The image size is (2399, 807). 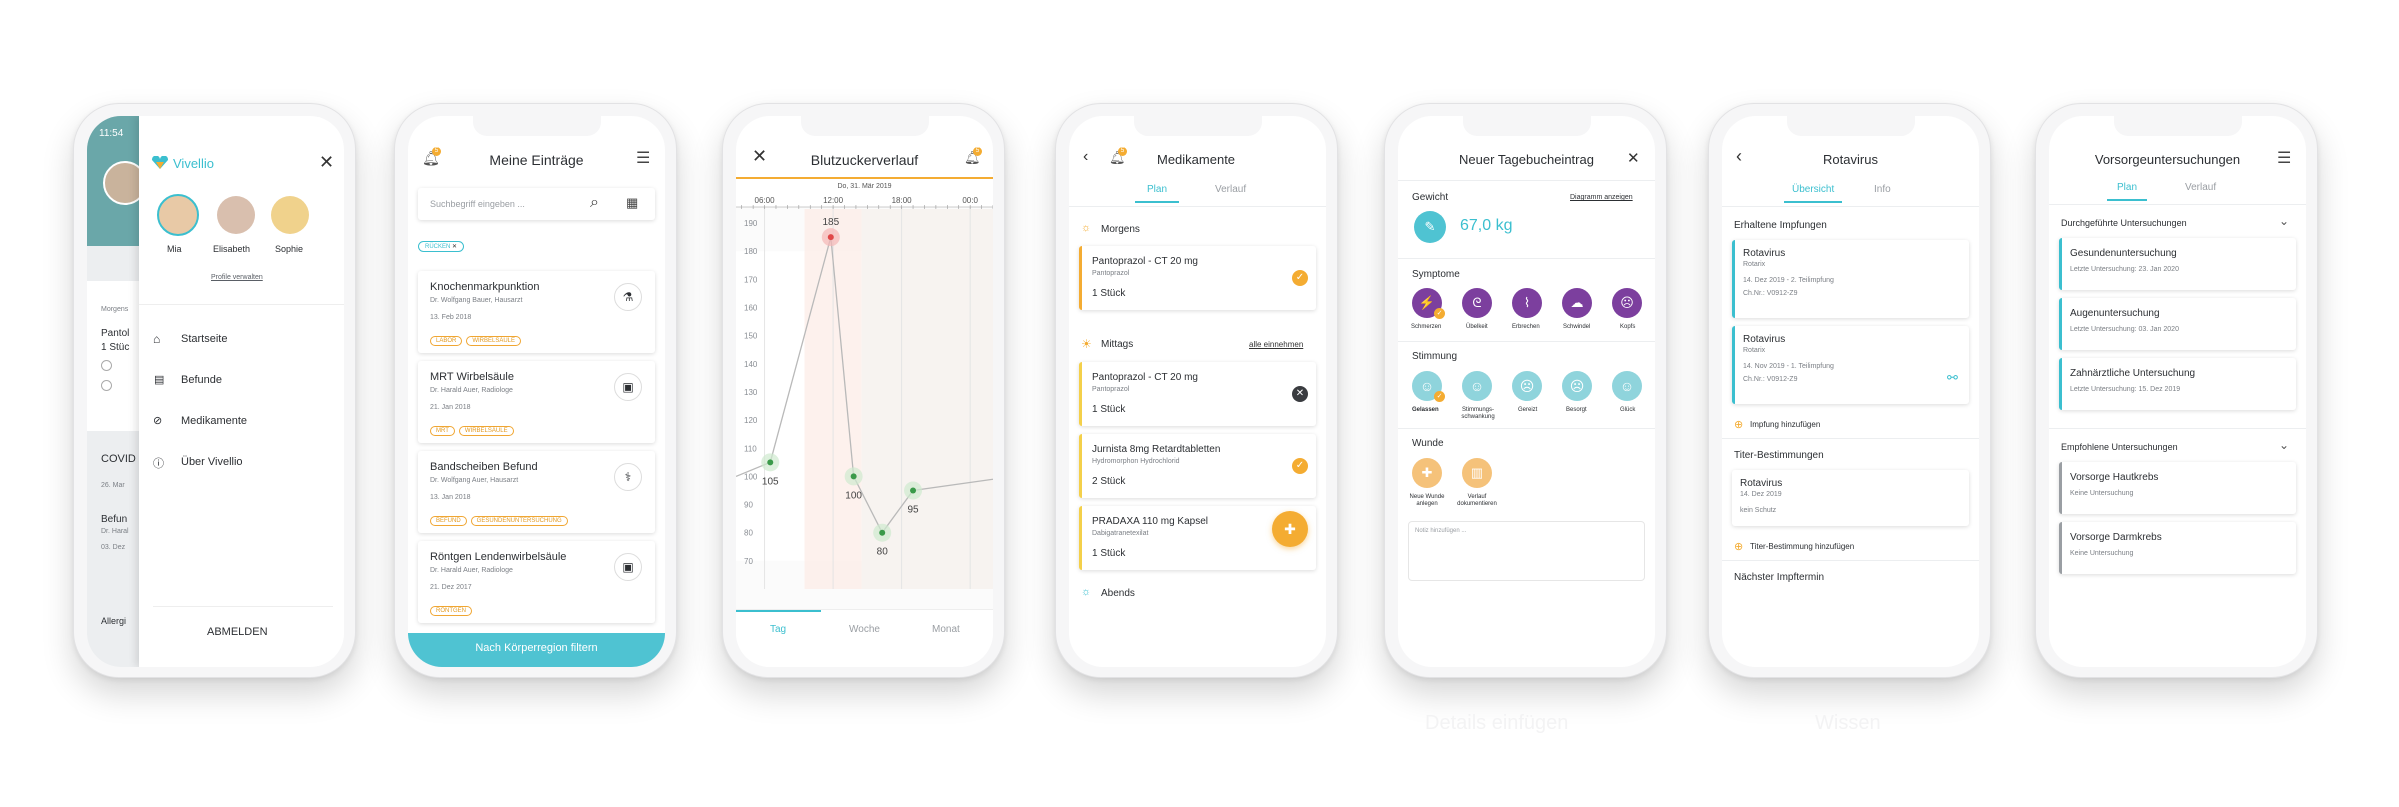 What do you see at coordinates (1850, 498) in the screenshot?
I see `titer-card: Rotavirus 14. Dez 2019 kein Schutz` at bounding box center [1850, 498].